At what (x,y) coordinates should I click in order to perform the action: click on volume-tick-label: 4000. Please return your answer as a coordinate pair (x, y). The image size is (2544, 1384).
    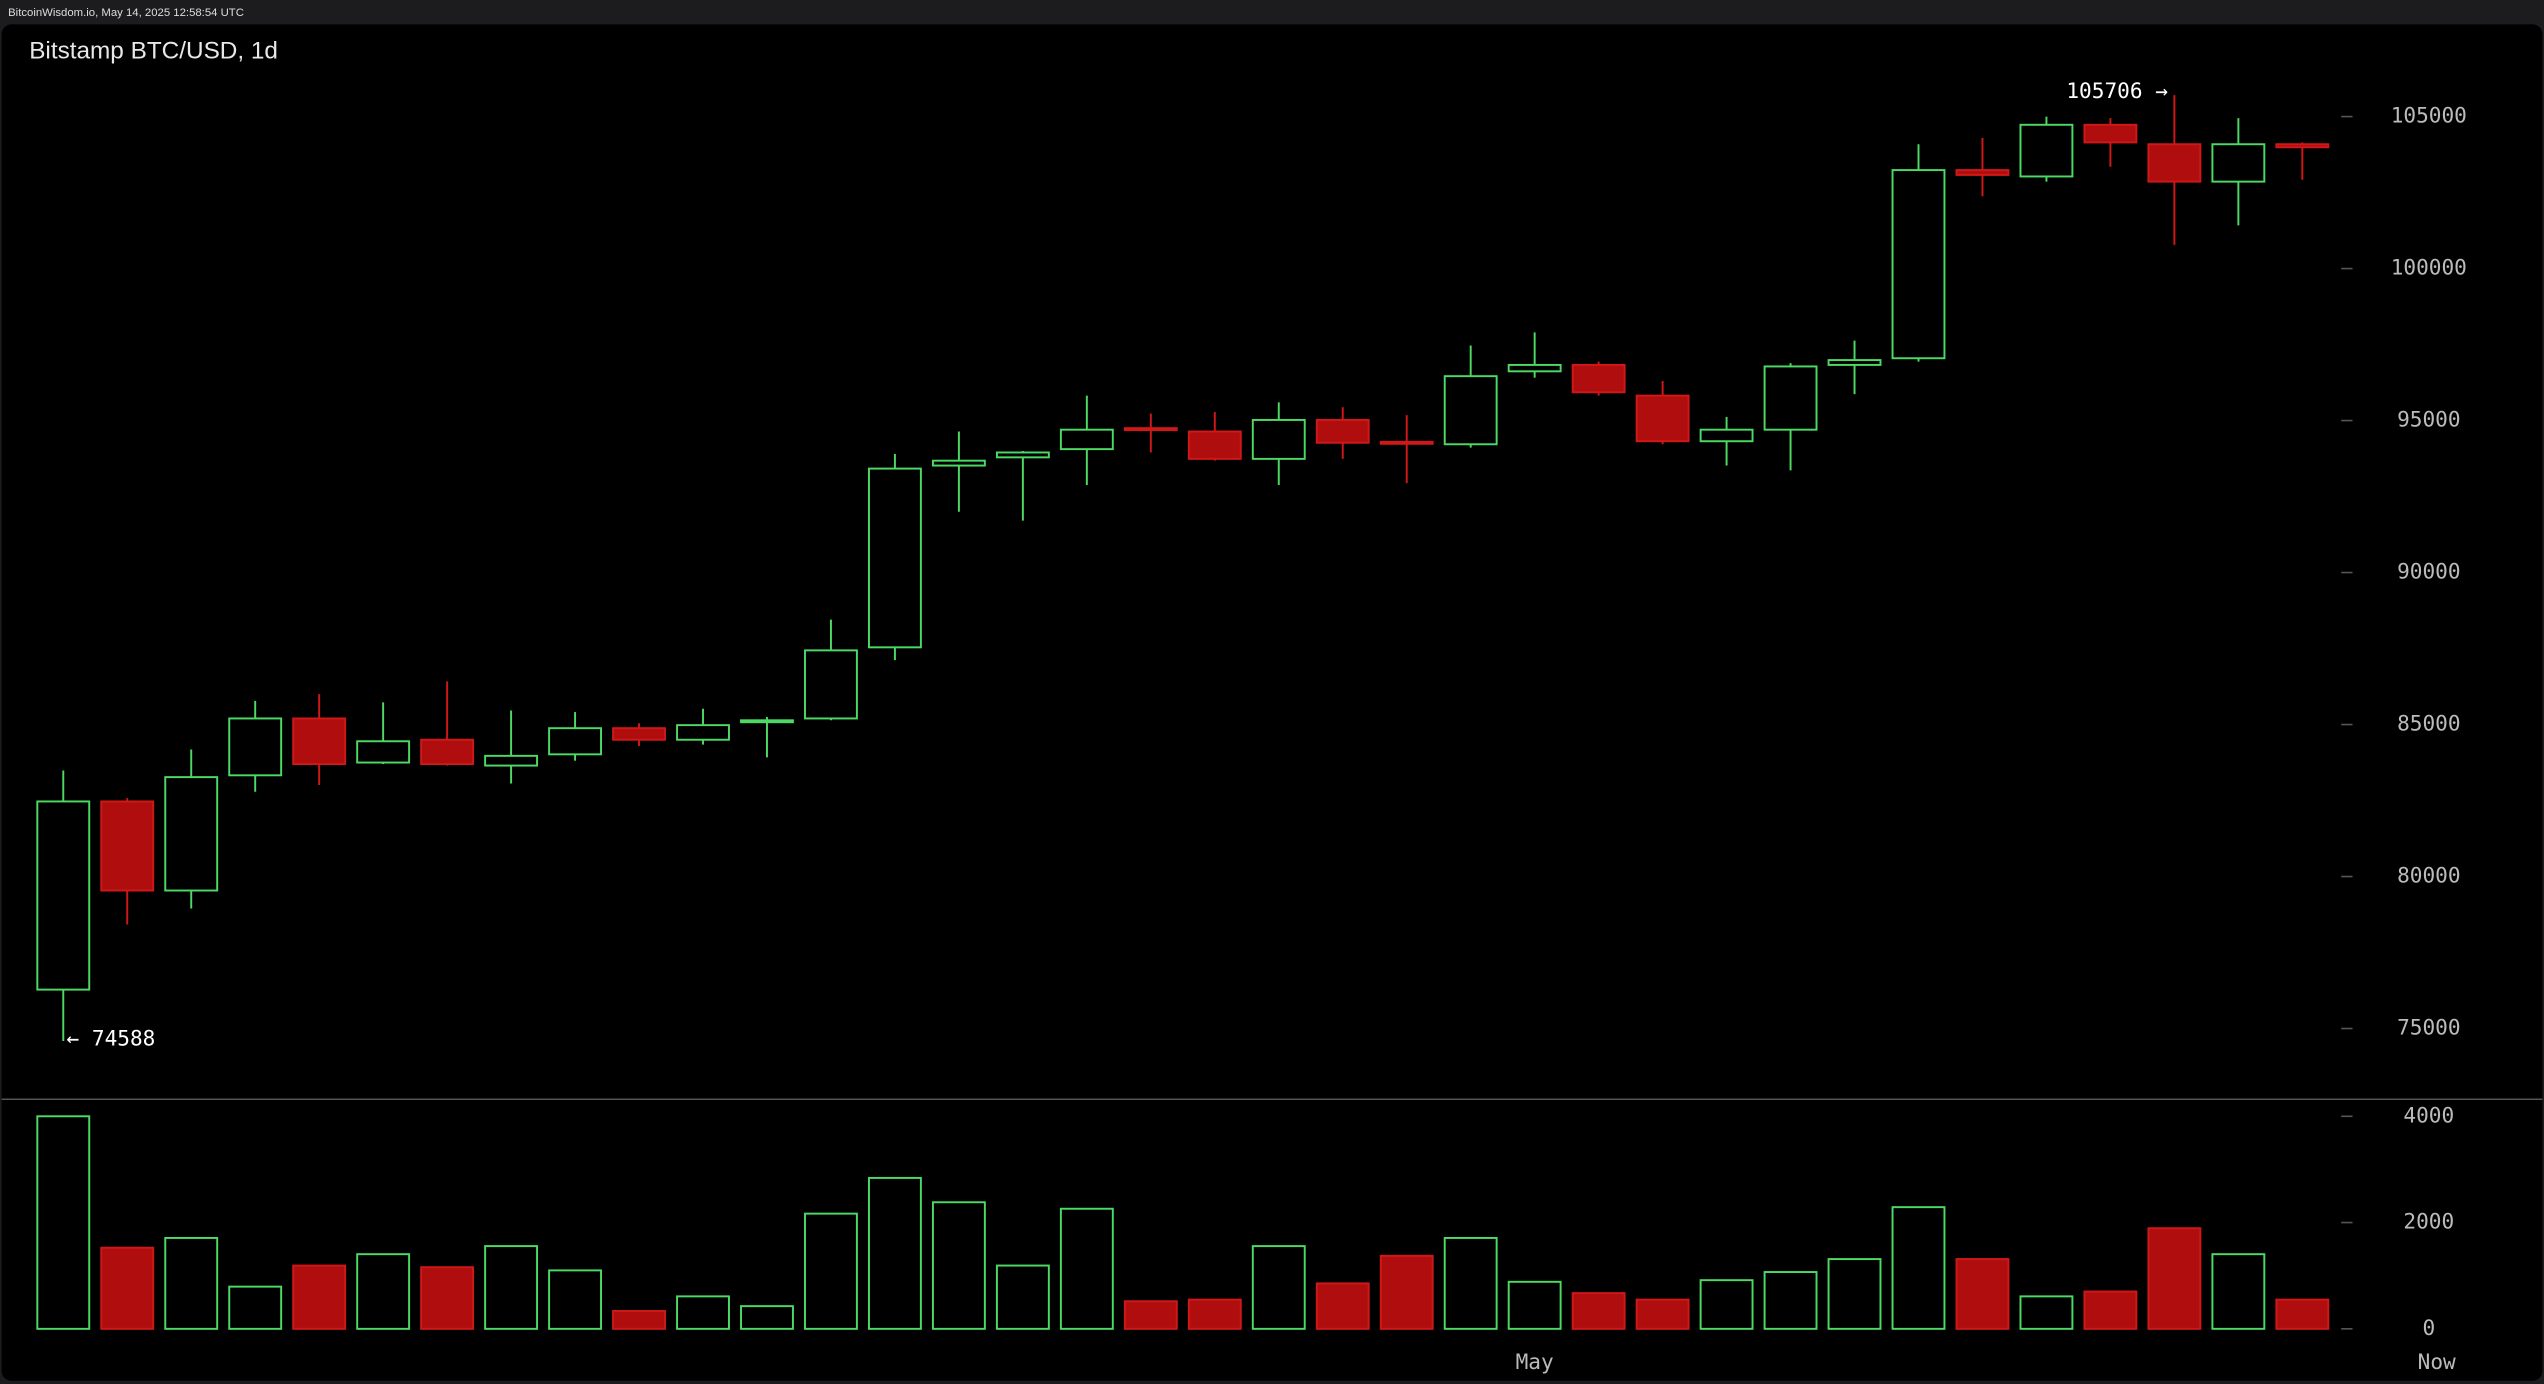
    Looking at the image, I should click on (2428, 1114).